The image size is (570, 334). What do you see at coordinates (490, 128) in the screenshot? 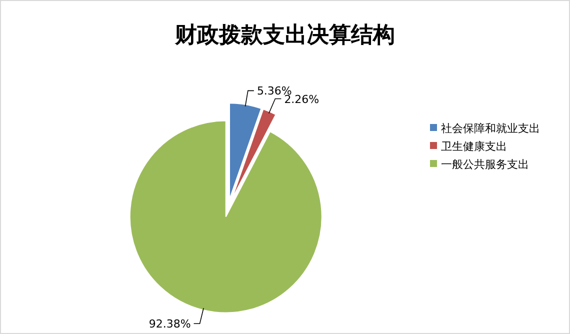
I see `legend-label: 社会保障和就业支出` at bounding box center [490, 128].